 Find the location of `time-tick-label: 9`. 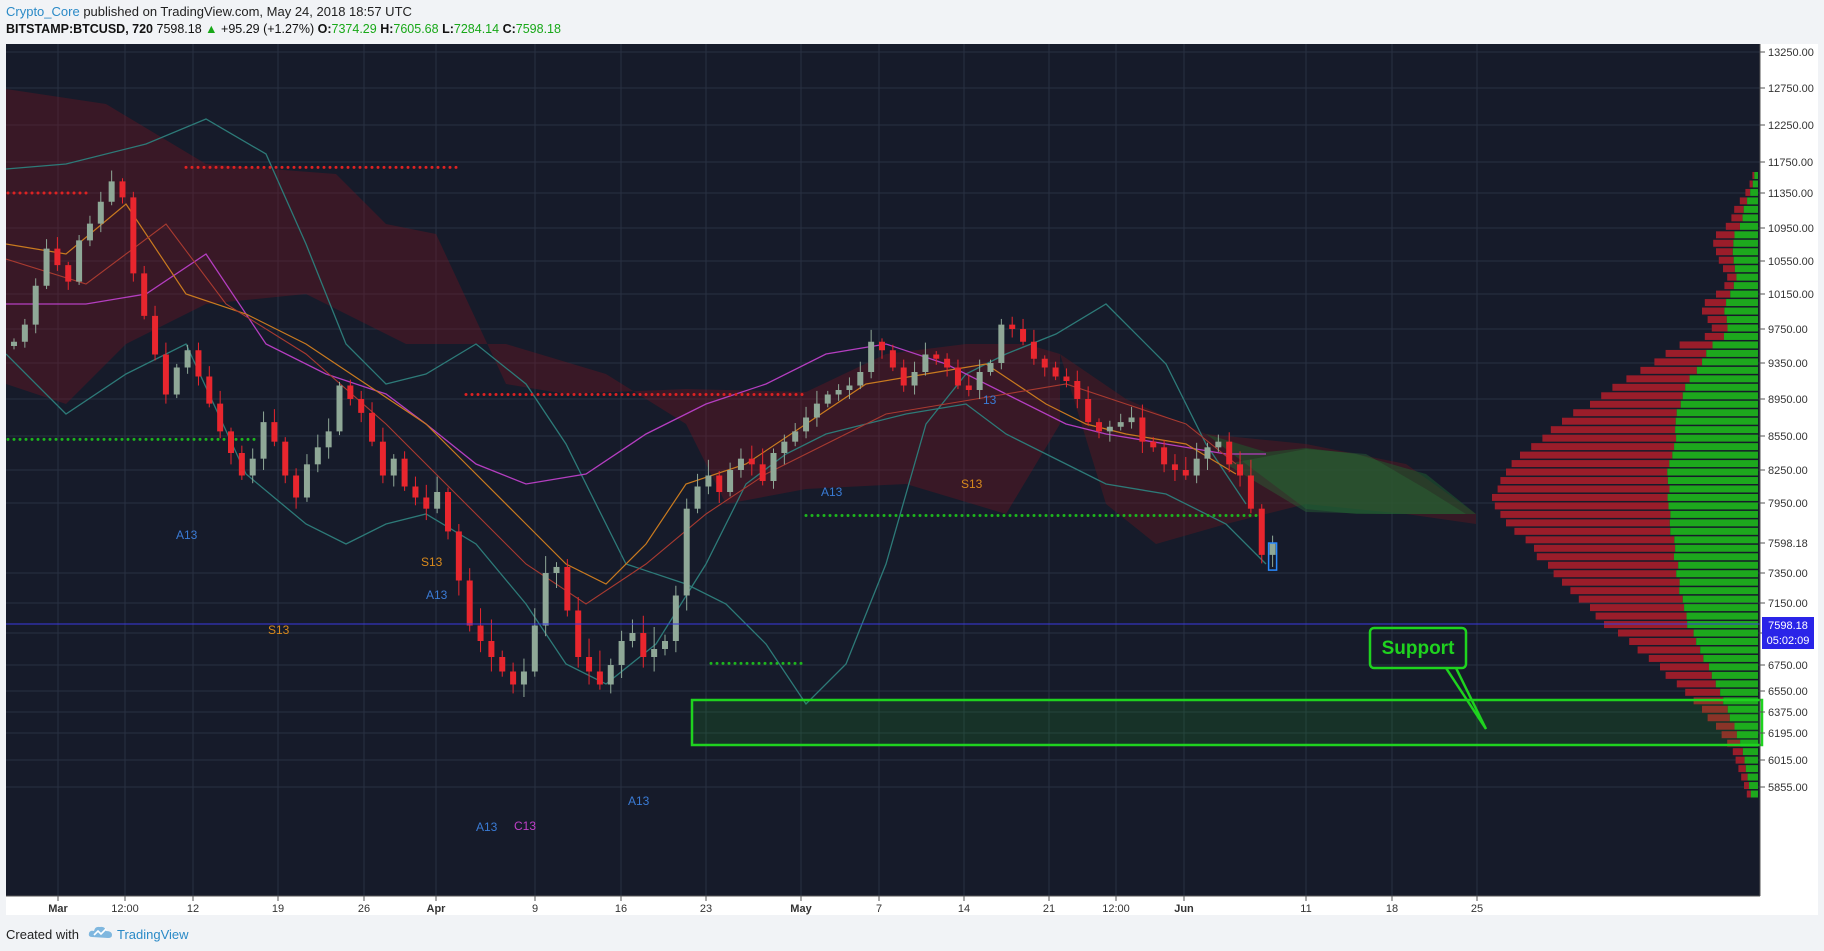

time-tick-label: 9 is located at coordinates (535, 909).